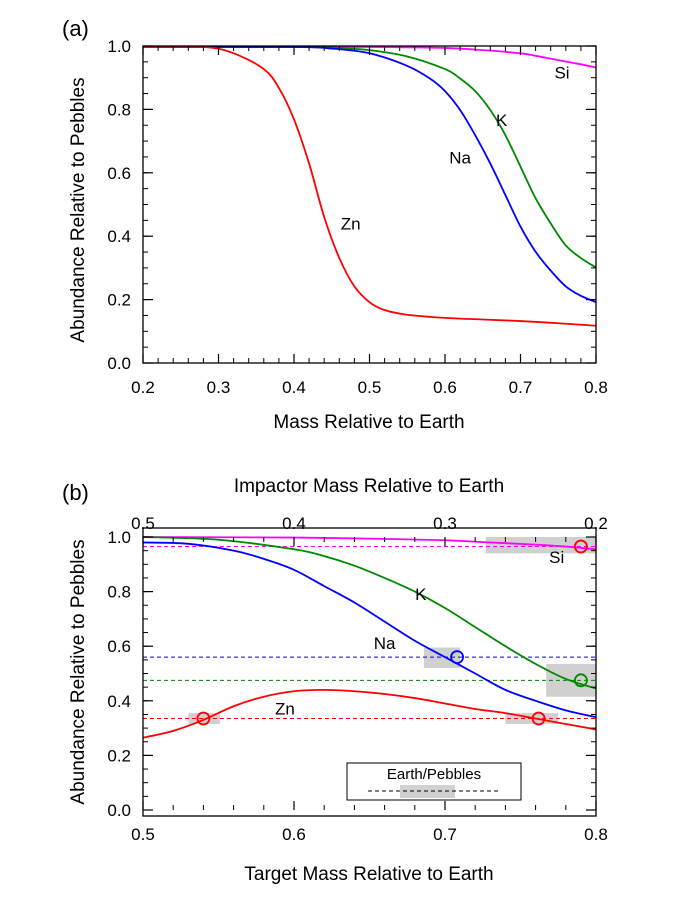 The image size is (680, 908). What do you see at coordinates (521, 387) in the screenshot?
I see `panel-a-x-tick-label: 0.7` at bounding box center [521, 387].